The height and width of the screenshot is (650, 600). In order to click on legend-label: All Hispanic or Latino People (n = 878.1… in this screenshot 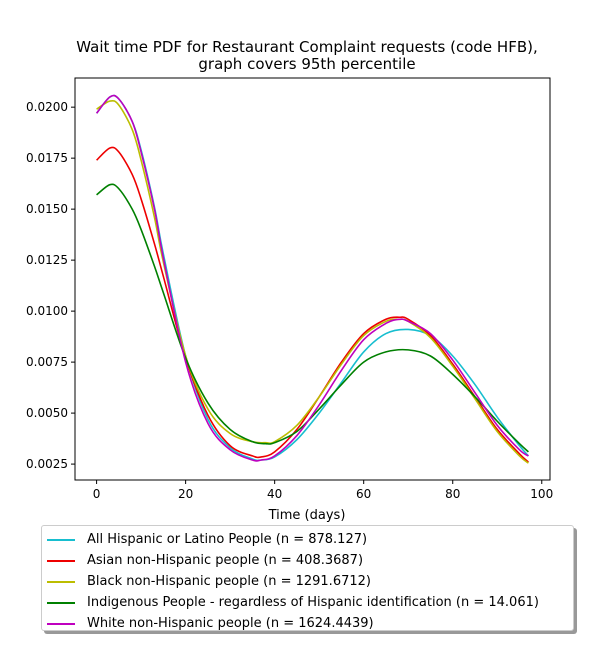, I will do `click(227, 539)`.